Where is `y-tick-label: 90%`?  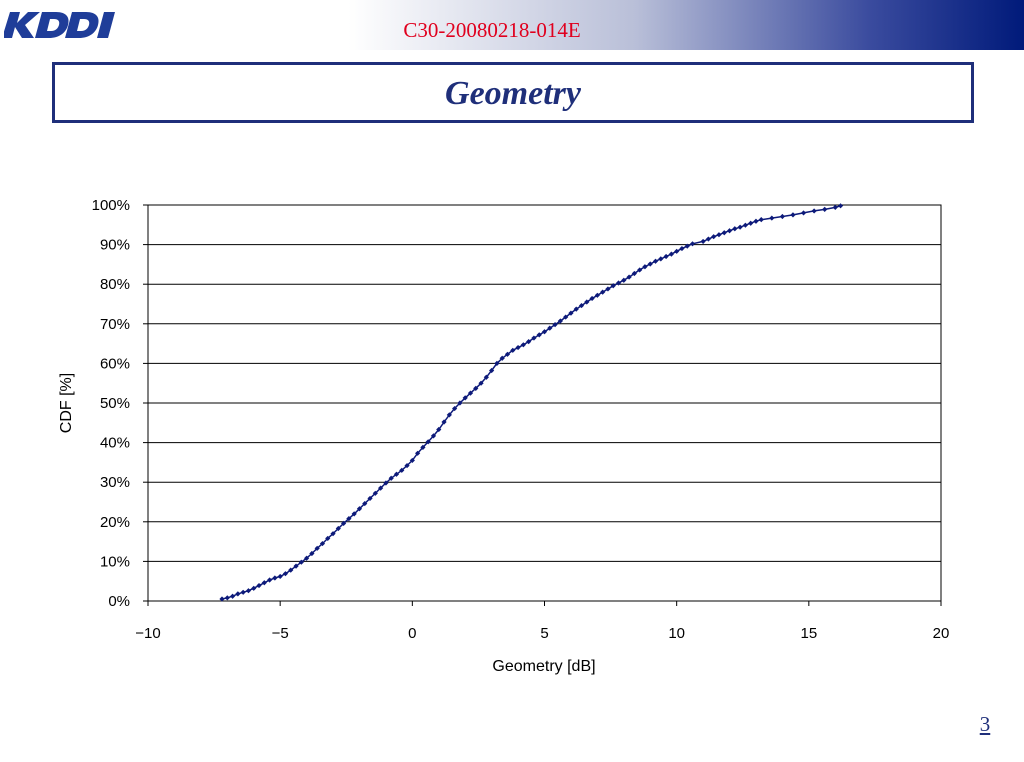 y-tick-label: 90% is located at coordinates (115, 245).